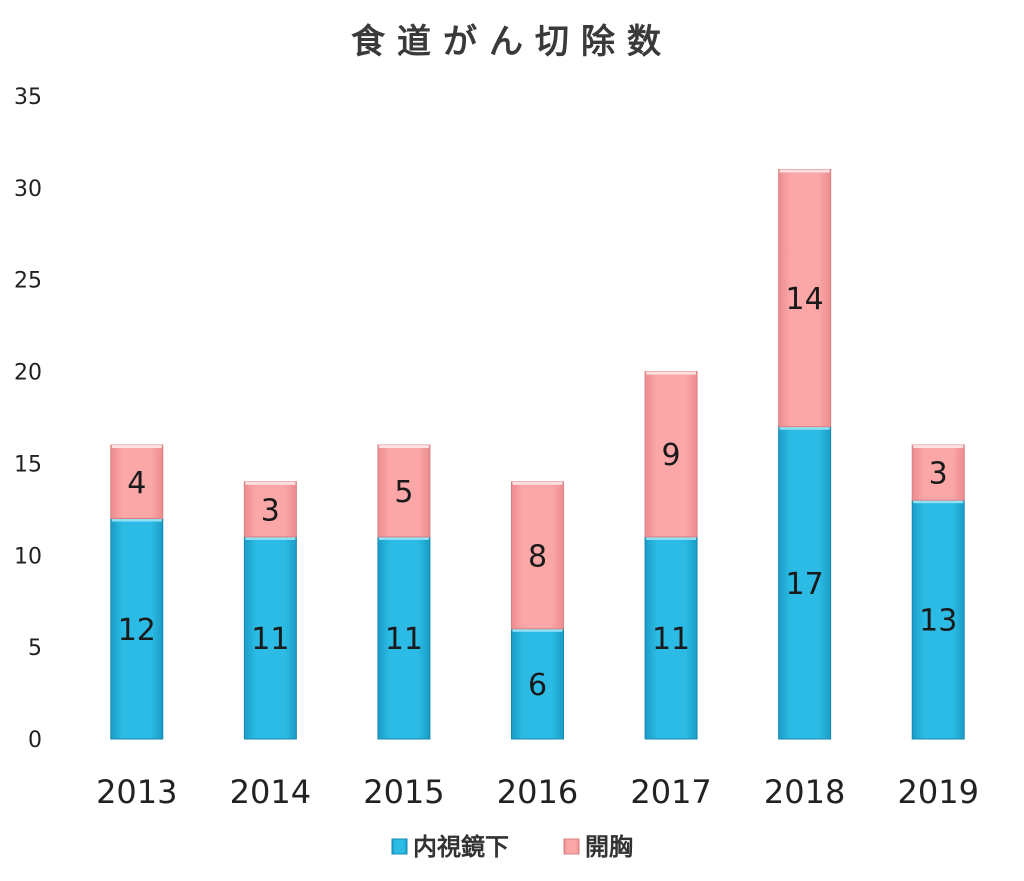 Image resolution: width=1024 pixels, height=881 pixels. I want to click on y-tick-label-10: 10, so click(28, 556).